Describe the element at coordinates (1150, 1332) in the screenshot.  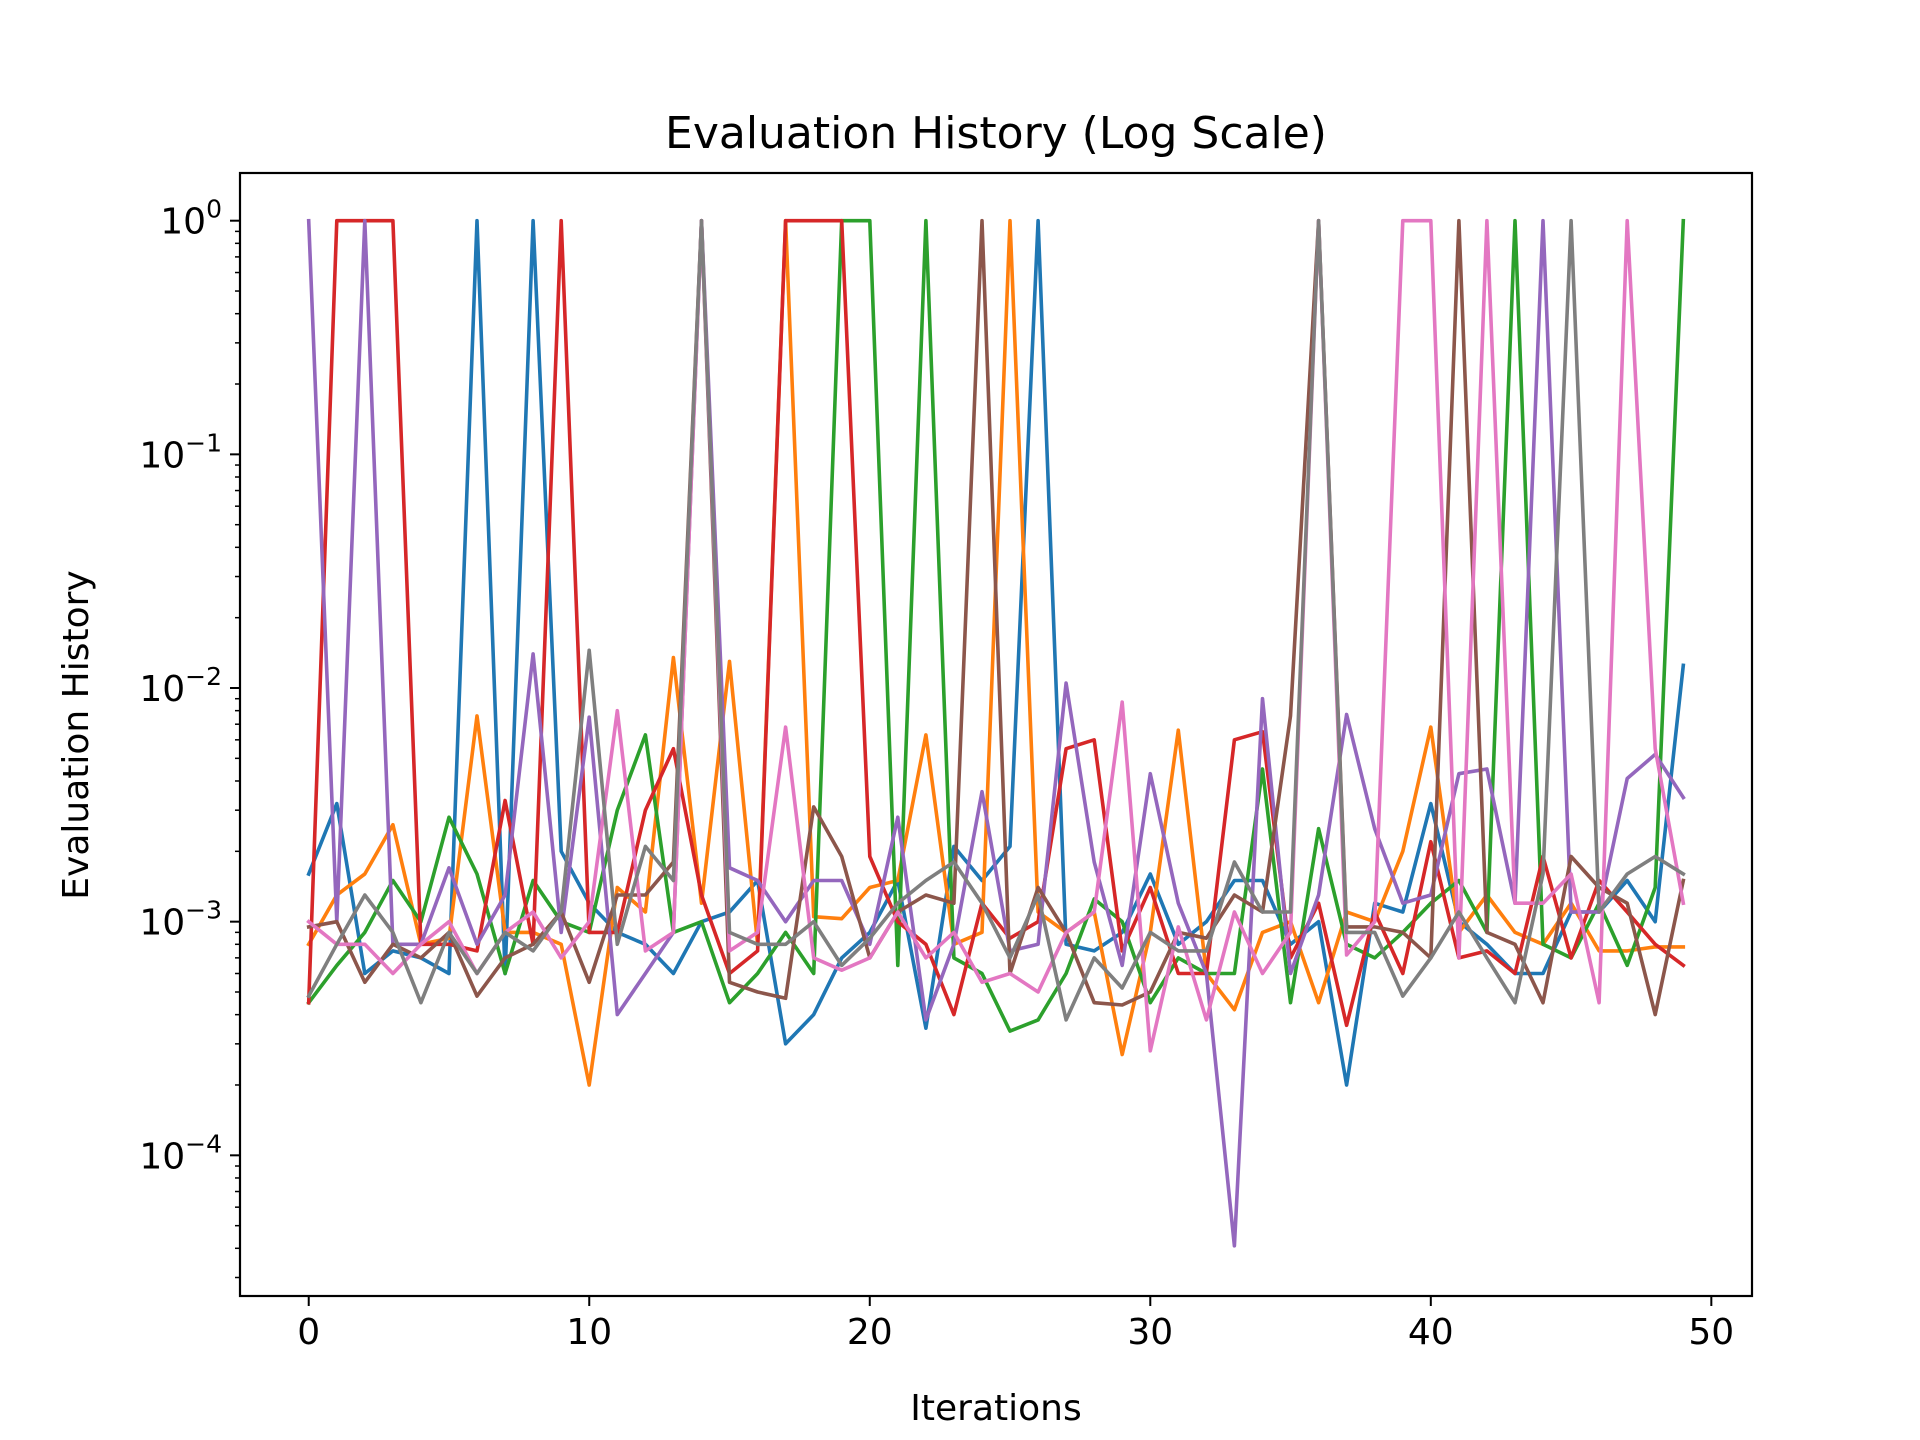
I see `x-tick-label: 30` at that location.